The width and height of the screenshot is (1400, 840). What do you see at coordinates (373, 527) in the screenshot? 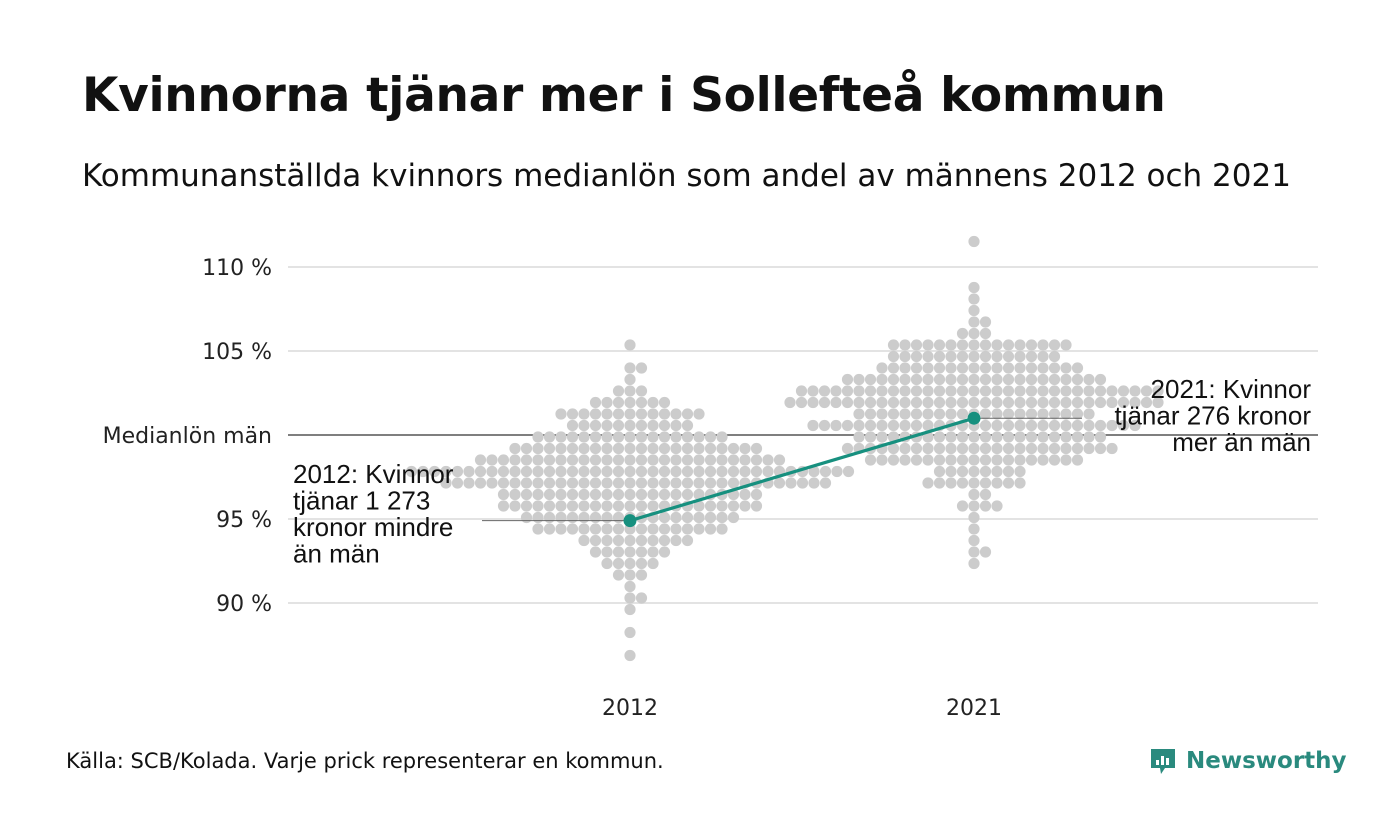
I see `annotation-line: kronor mindre` at bounding box center [373, 527].